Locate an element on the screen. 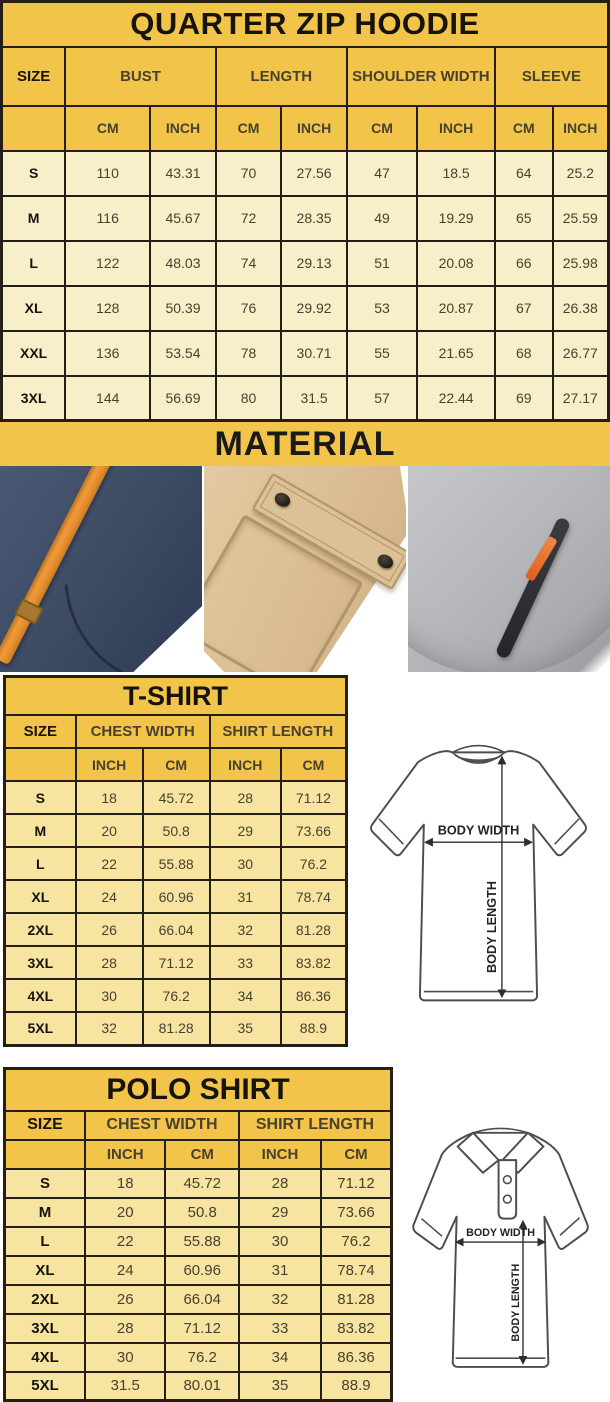 This screenshot has width=610, height=1402. value-cell: 45.67 is located at coordinates (183, 218).